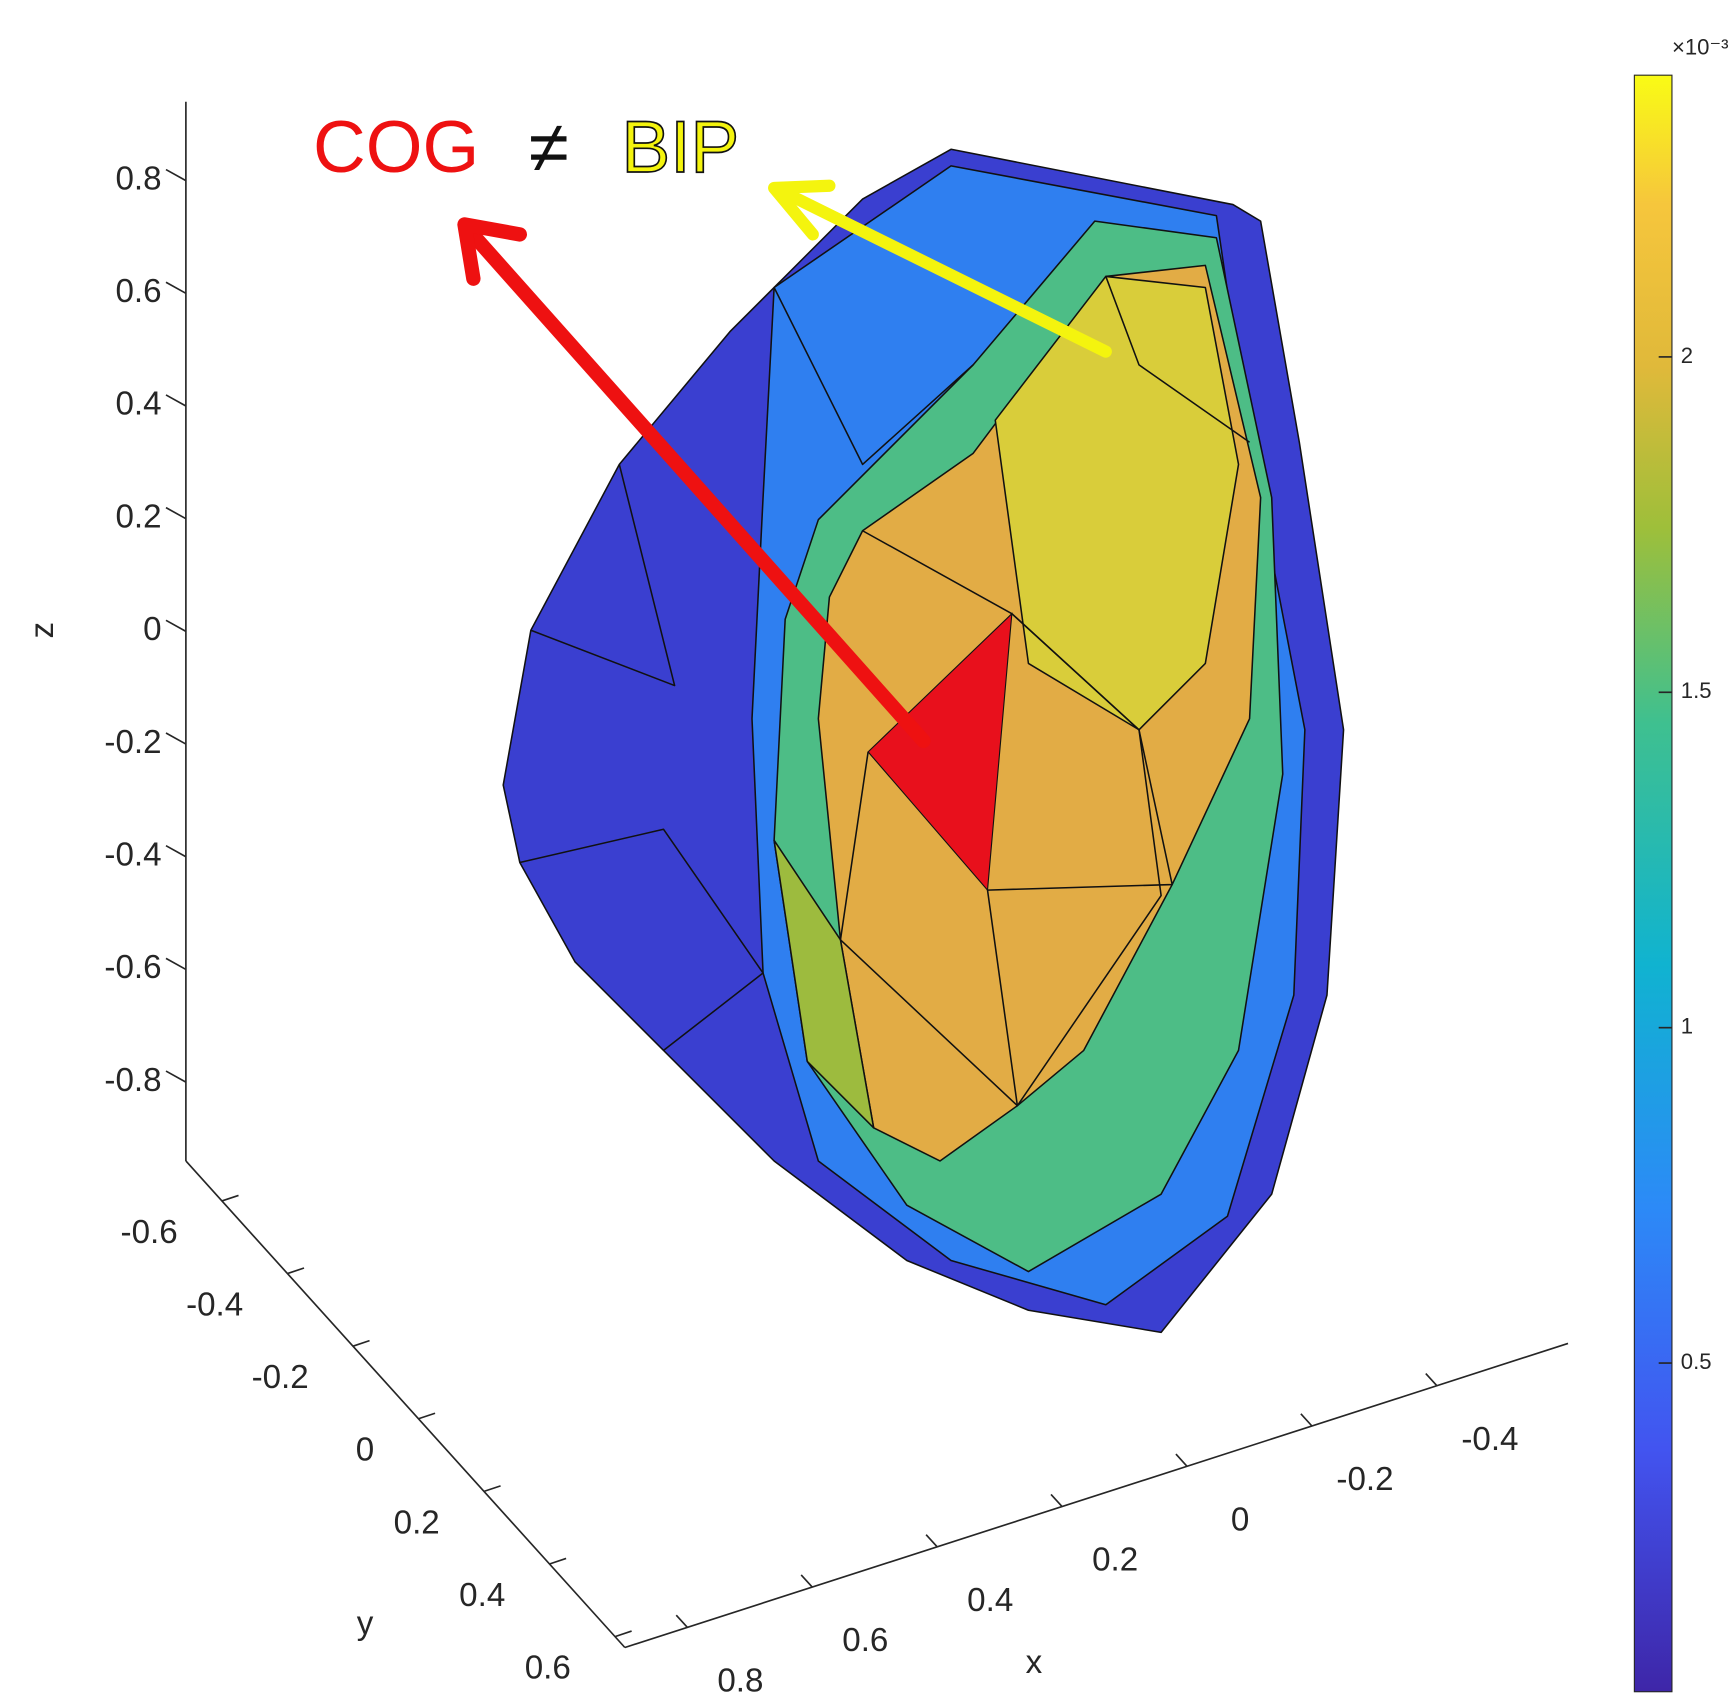  Describe the element at coordinates (138, 516) in the screenshot. I see `z-tick-label: 0.2` at that location.